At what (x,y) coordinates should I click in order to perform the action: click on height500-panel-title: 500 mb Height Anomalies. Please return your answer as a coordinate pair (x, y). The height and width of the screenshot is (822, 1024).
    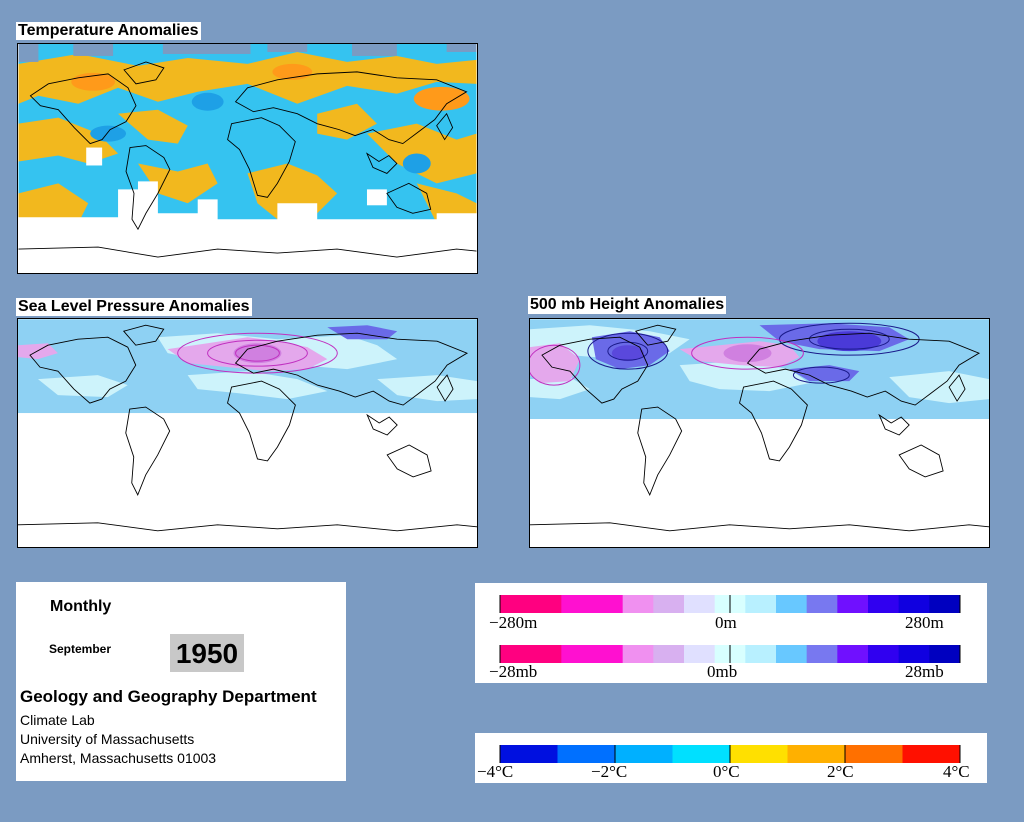
    Looking at the image, I should click on (627, 305).